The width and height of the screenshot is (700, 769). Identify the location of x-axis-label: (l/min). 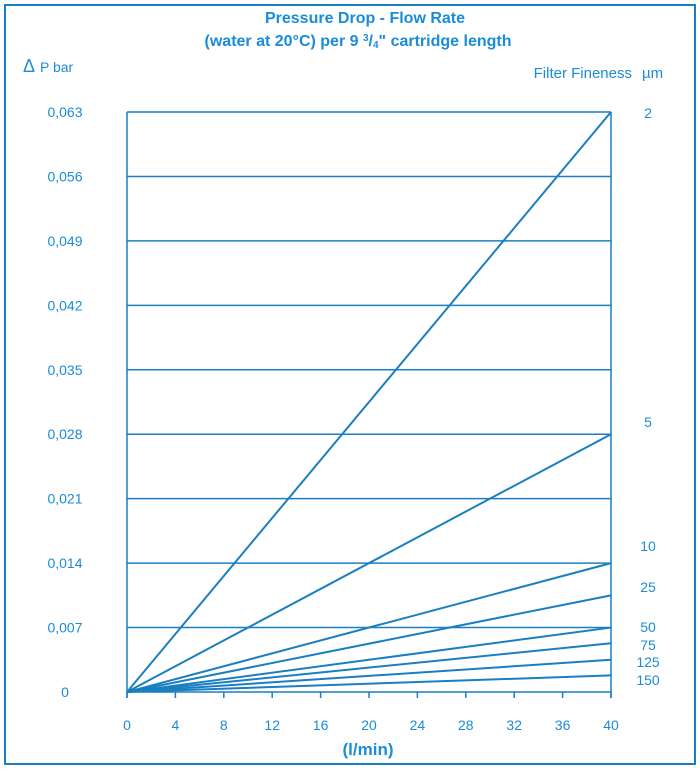
(368, 749).